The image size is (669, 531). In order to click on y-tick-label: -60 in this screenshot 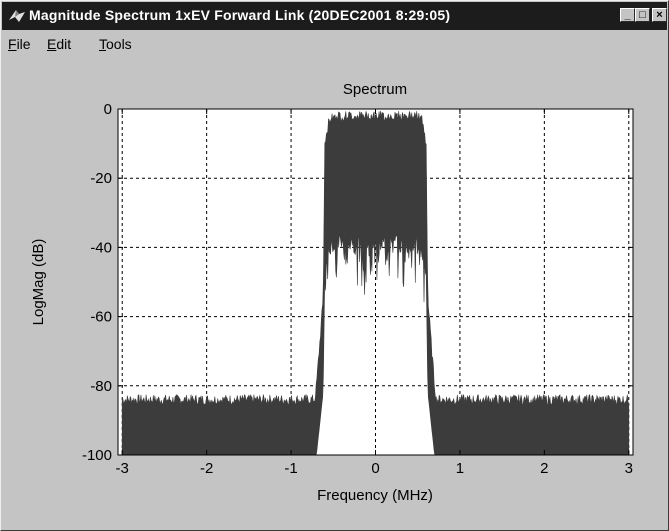, I will do `click(101, 317)`.